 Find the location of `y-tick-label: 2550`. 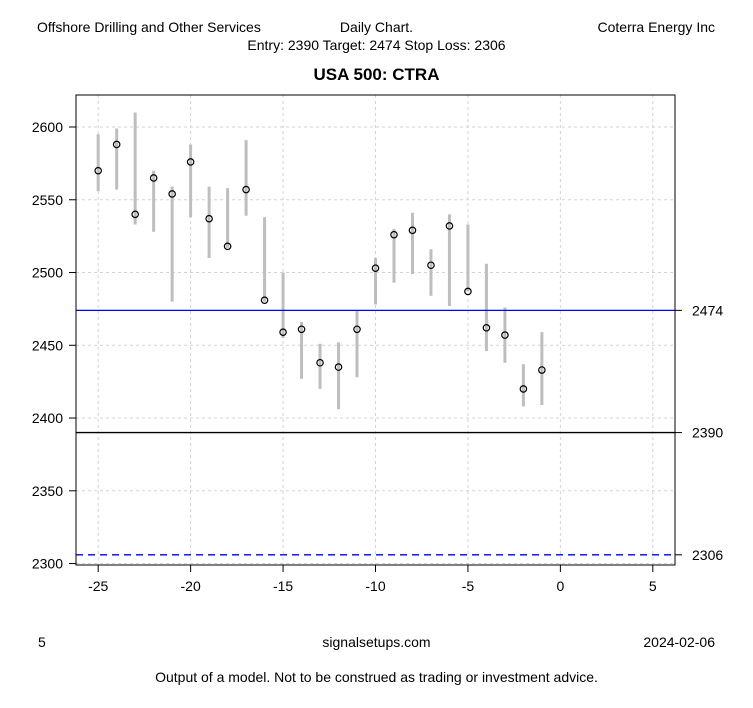

y-tick-label: 2550 is located at coordinates (47, 200).